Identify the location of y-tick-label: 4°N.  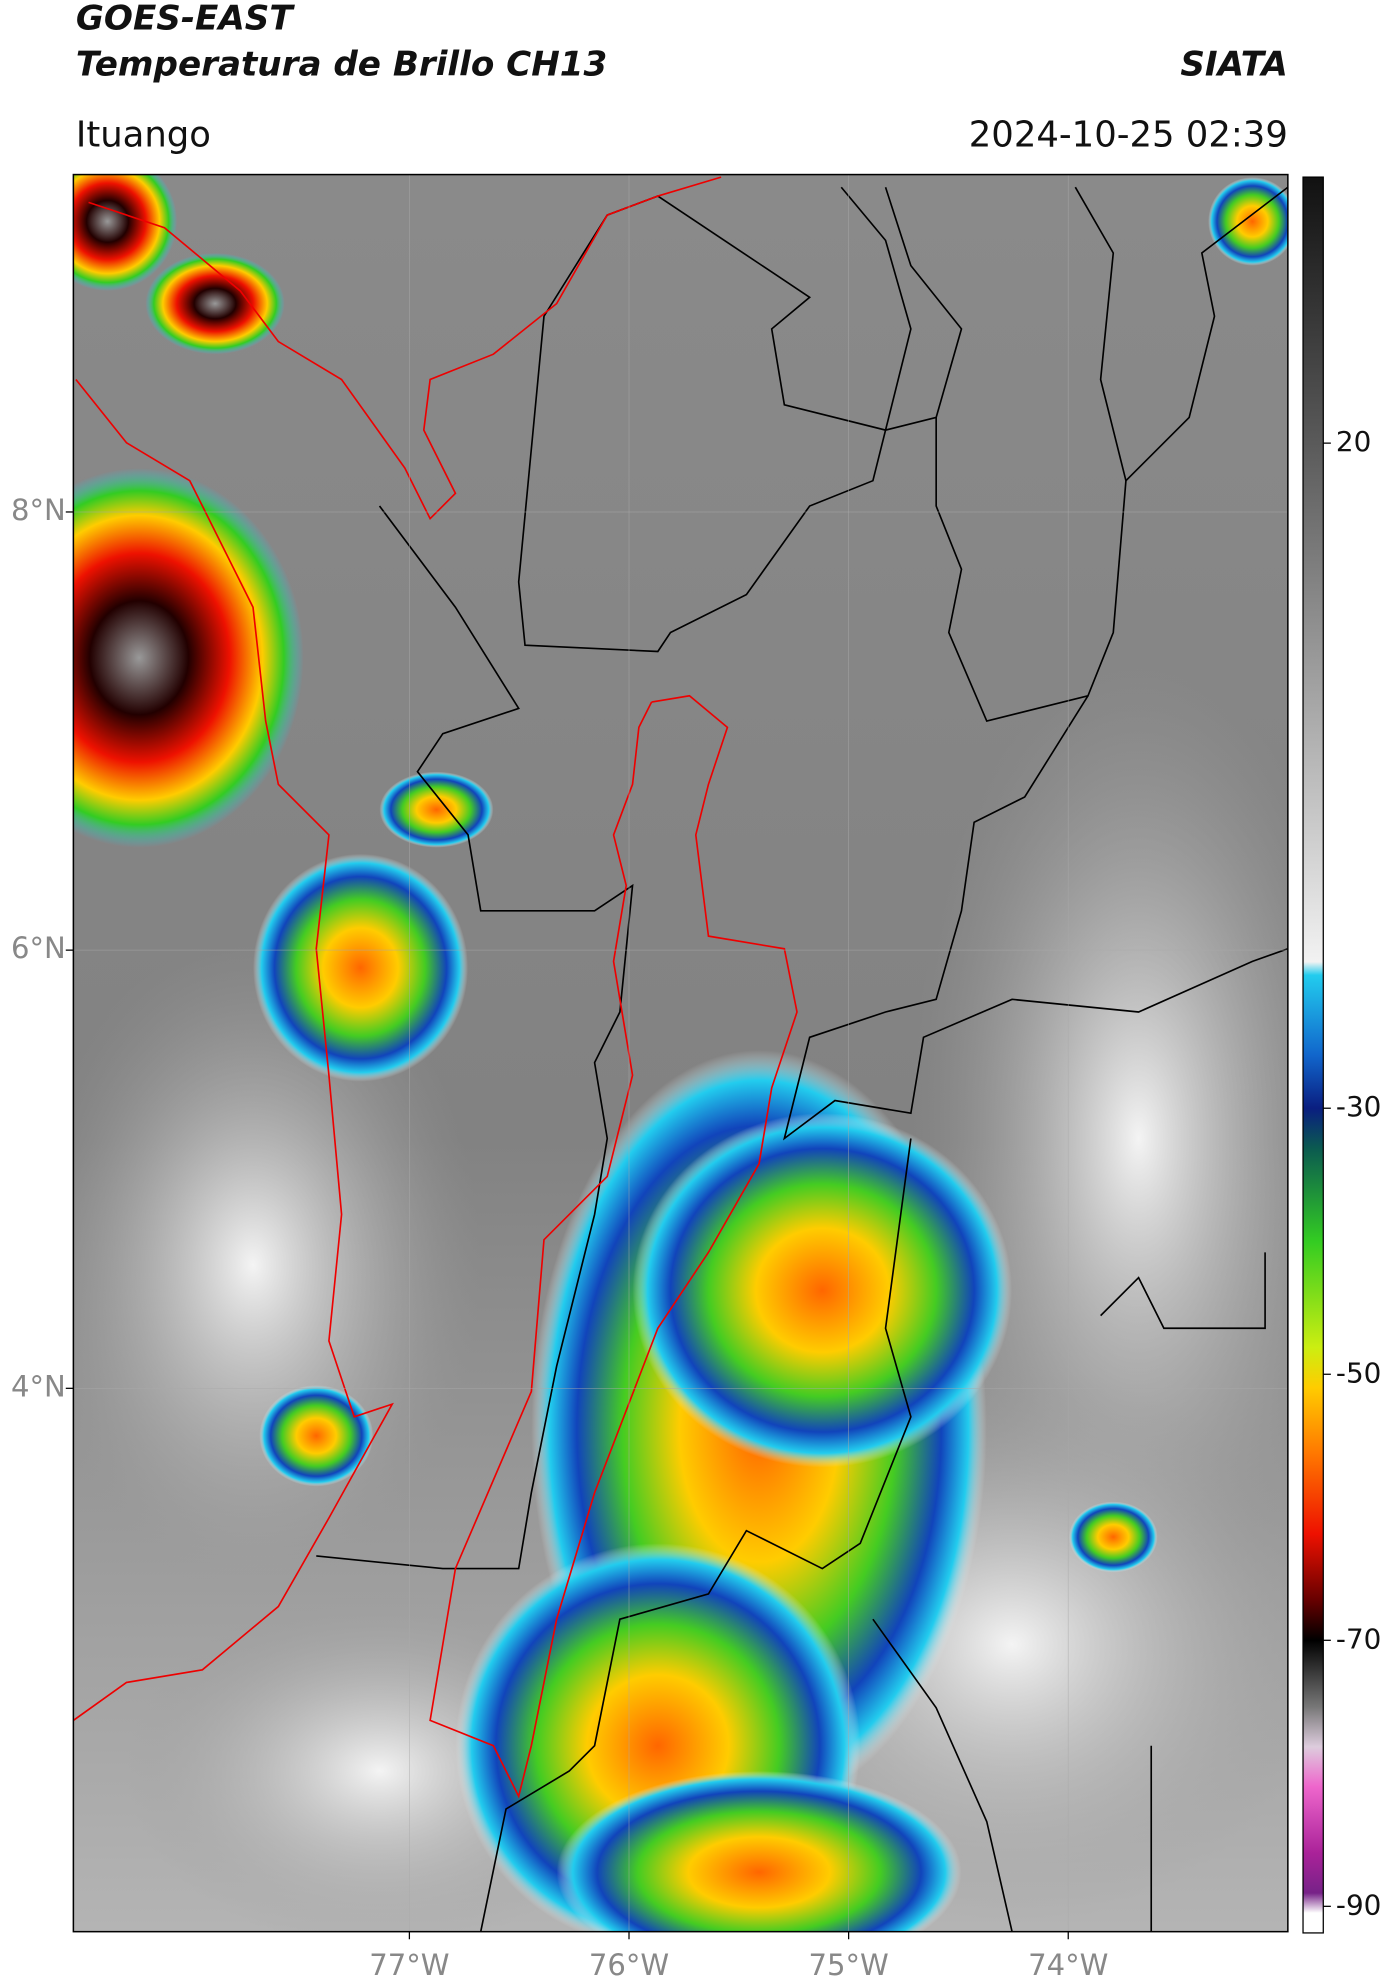
(38, 1386).